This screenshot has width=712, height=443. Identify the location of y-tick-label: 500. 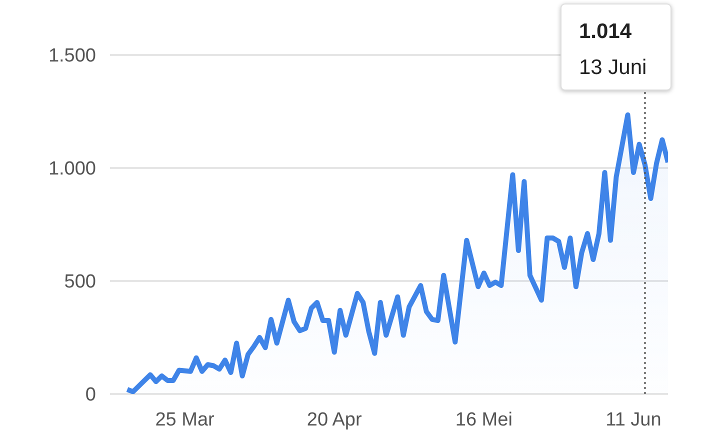
(80, 282).